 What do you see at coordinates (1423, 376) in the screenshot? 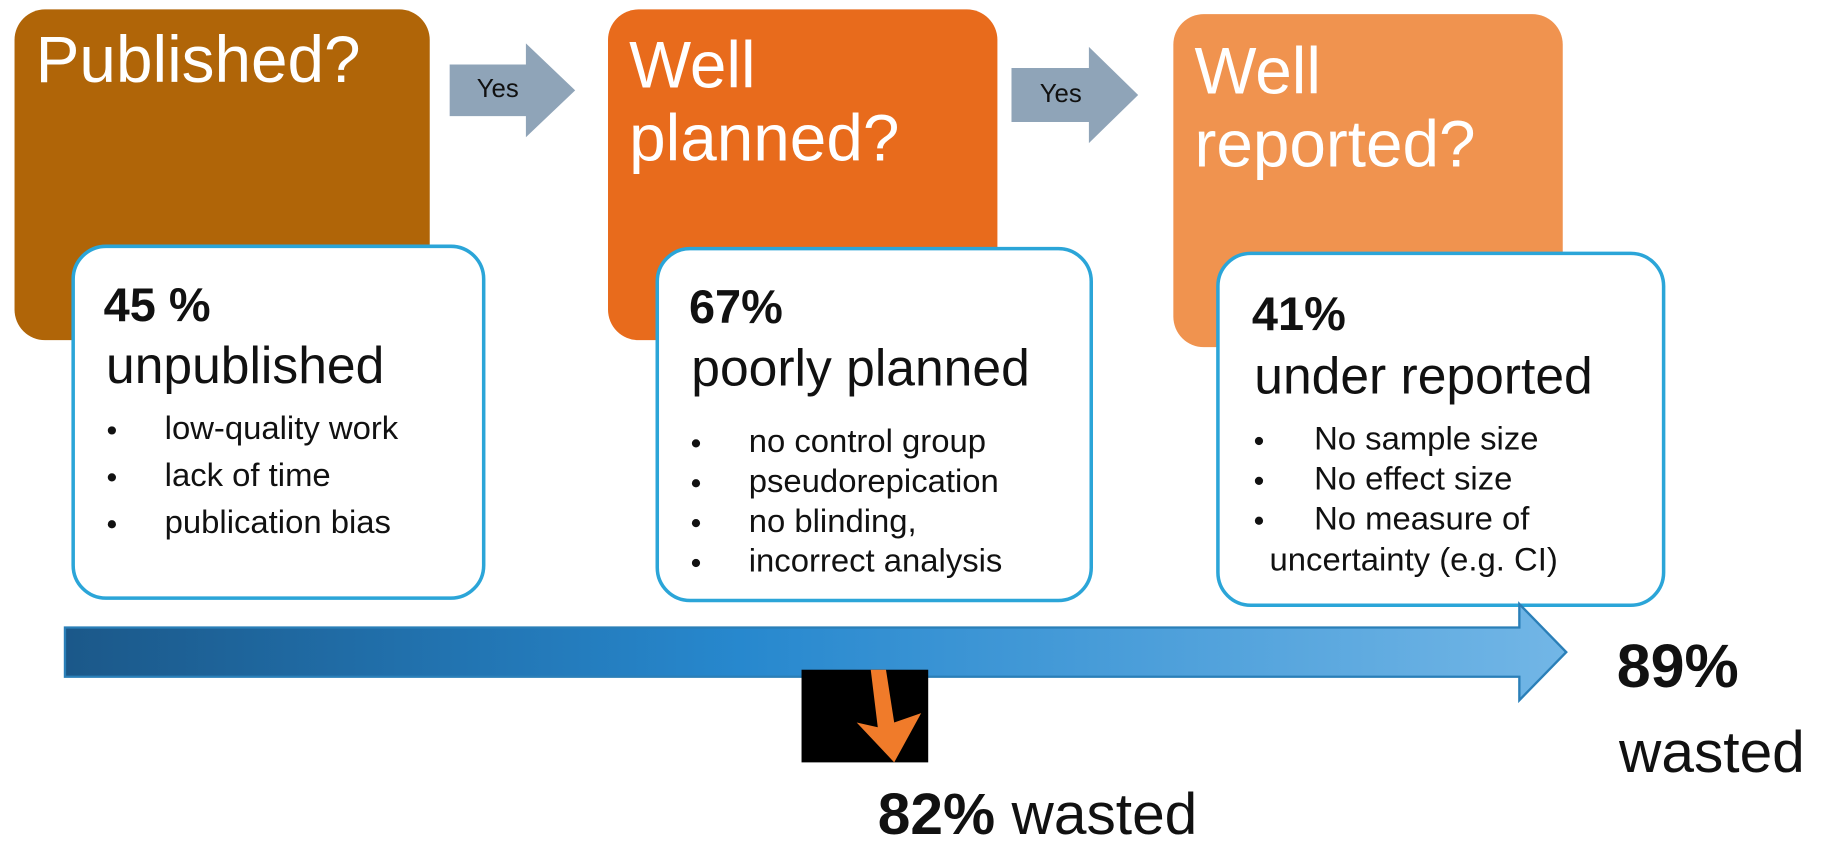
I see `stage-label: under reported` at bounding box center [1423, 376].